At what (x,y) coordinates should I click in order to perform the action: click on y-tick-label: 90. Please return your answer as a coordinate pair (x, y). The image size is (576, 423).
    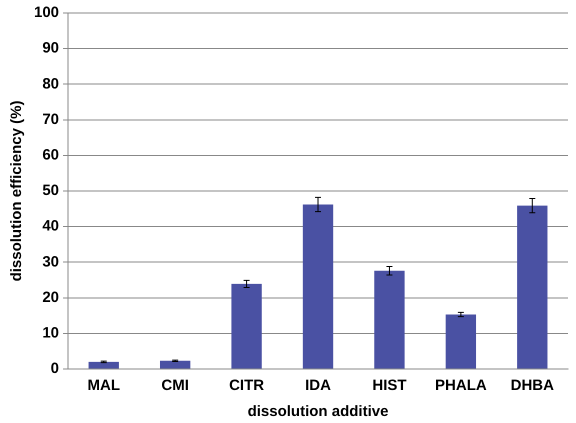
    Looking at the image, I should click on (51, 48).